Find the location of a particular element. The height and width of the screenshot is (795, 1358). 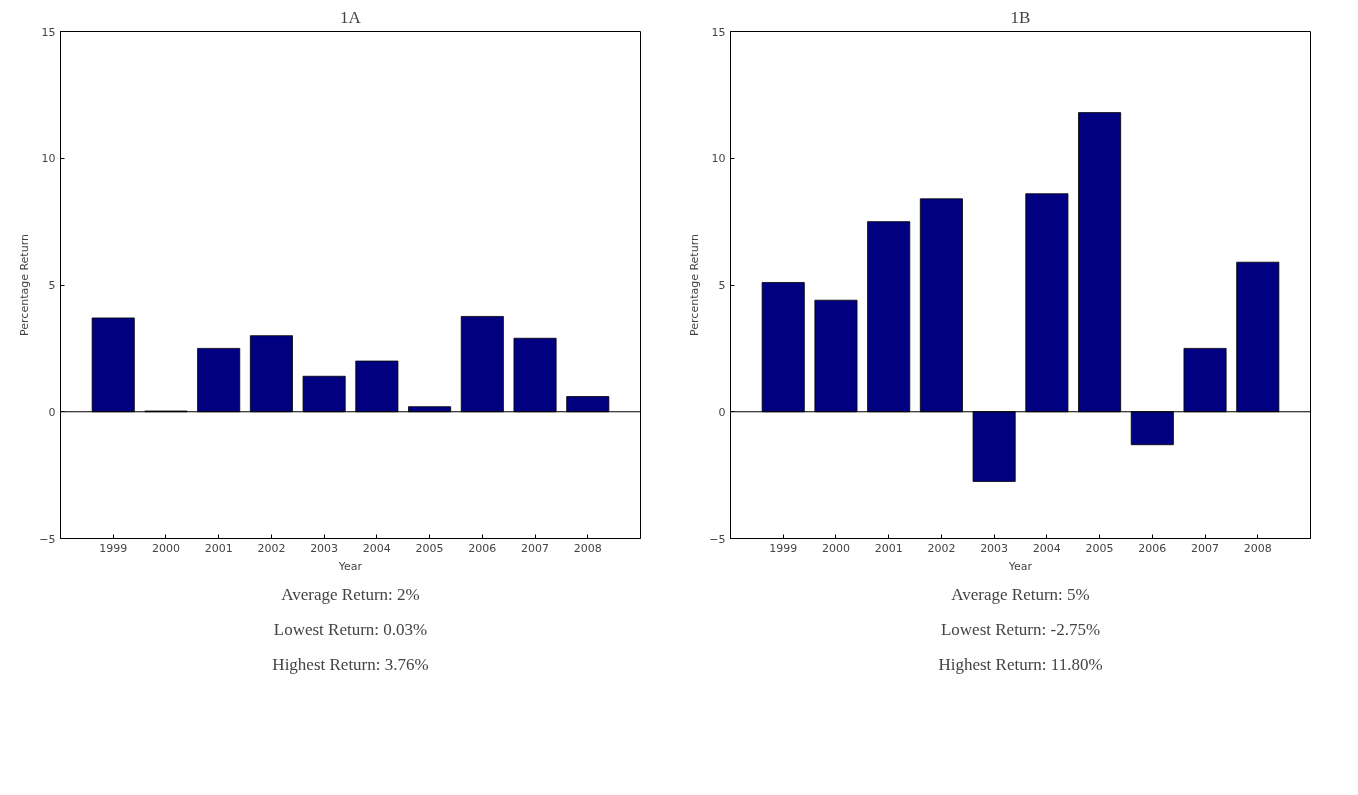

text: Lowest Return: -2.75% is located at coordinates (1020, 629).